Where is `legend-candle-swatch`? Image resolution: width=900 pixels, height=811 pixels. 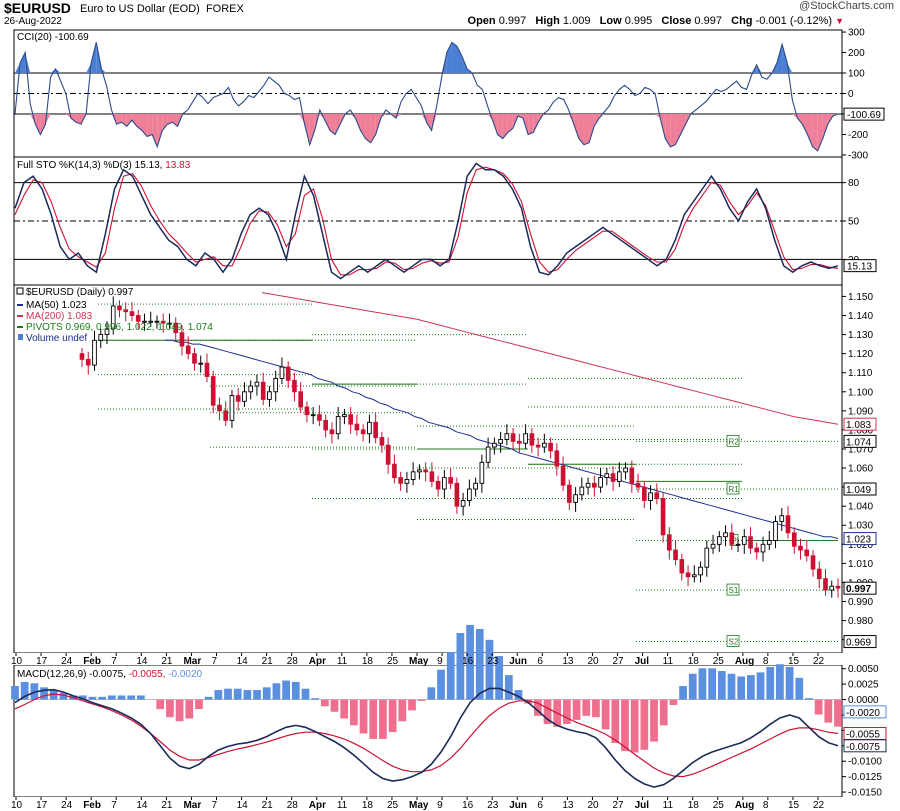
legend-candle-swatch is located at coordinates (20, 291).